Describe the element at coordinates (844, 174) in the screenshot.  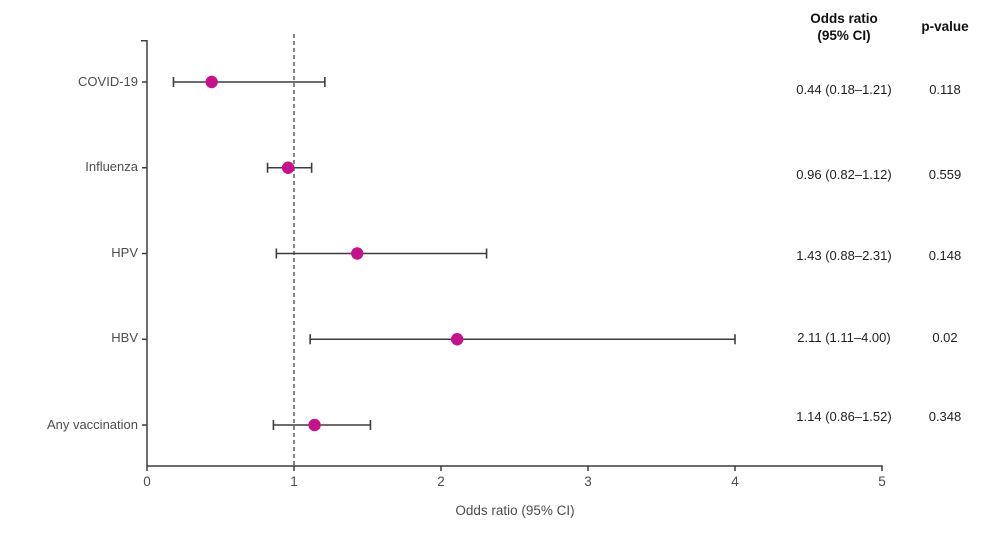
I see `or-ci-value: 0.96 (0.82–1.12)` at that location.